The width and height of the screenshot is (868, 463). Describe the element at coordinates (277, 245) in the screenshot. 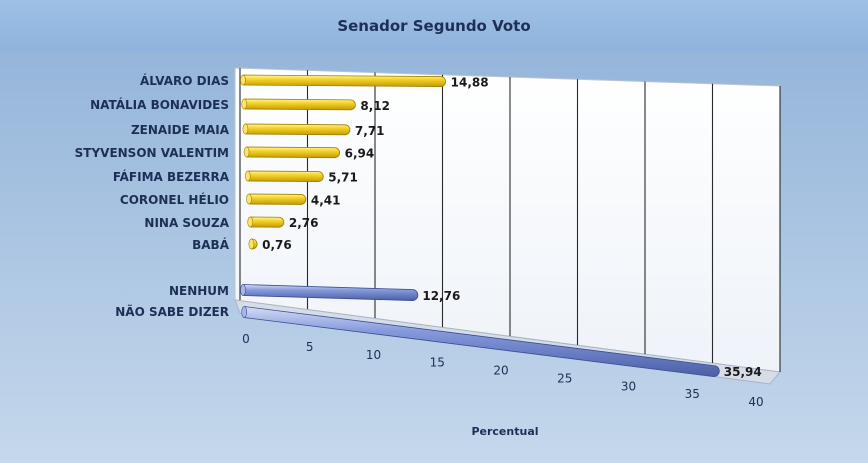

I see `data-label: 0,76` at that location.